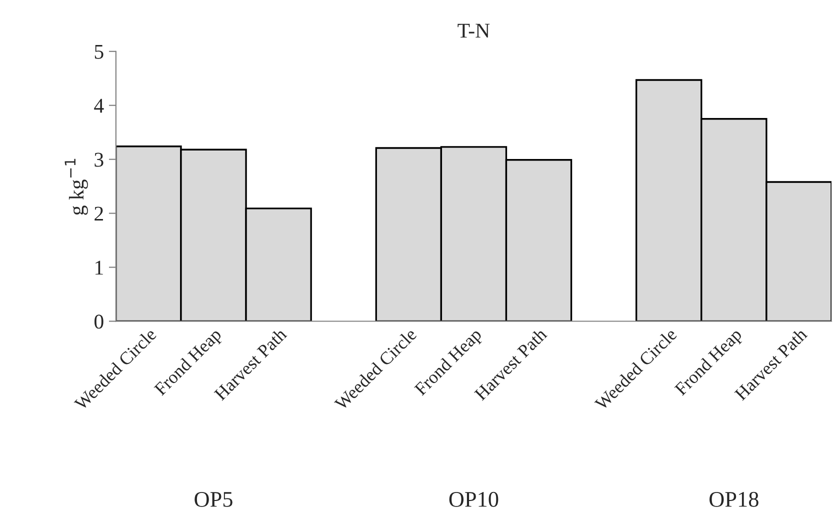  What do you see at coordinates (213, 499) in the screenshot?
I see `text: OP5` at bounding box center [213, 499].